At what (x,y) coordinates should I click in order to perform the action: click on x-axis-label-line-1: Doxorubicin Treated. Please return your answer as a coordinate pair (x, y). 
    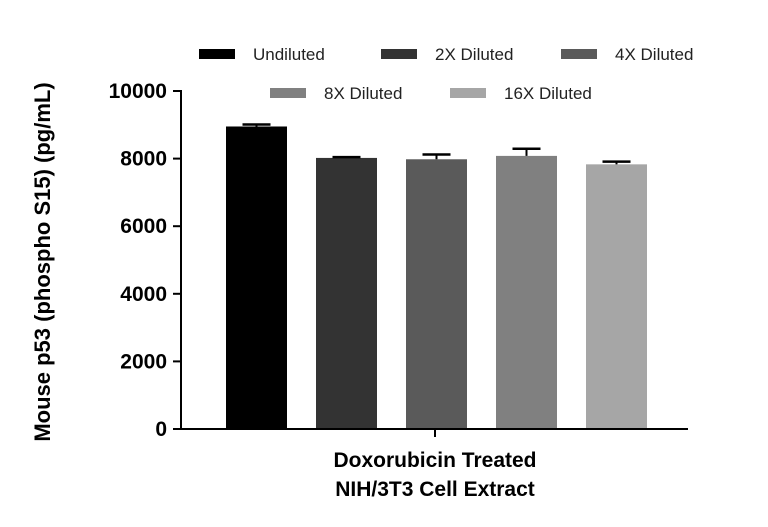
    Looking at the image, I should click on (434, 460).